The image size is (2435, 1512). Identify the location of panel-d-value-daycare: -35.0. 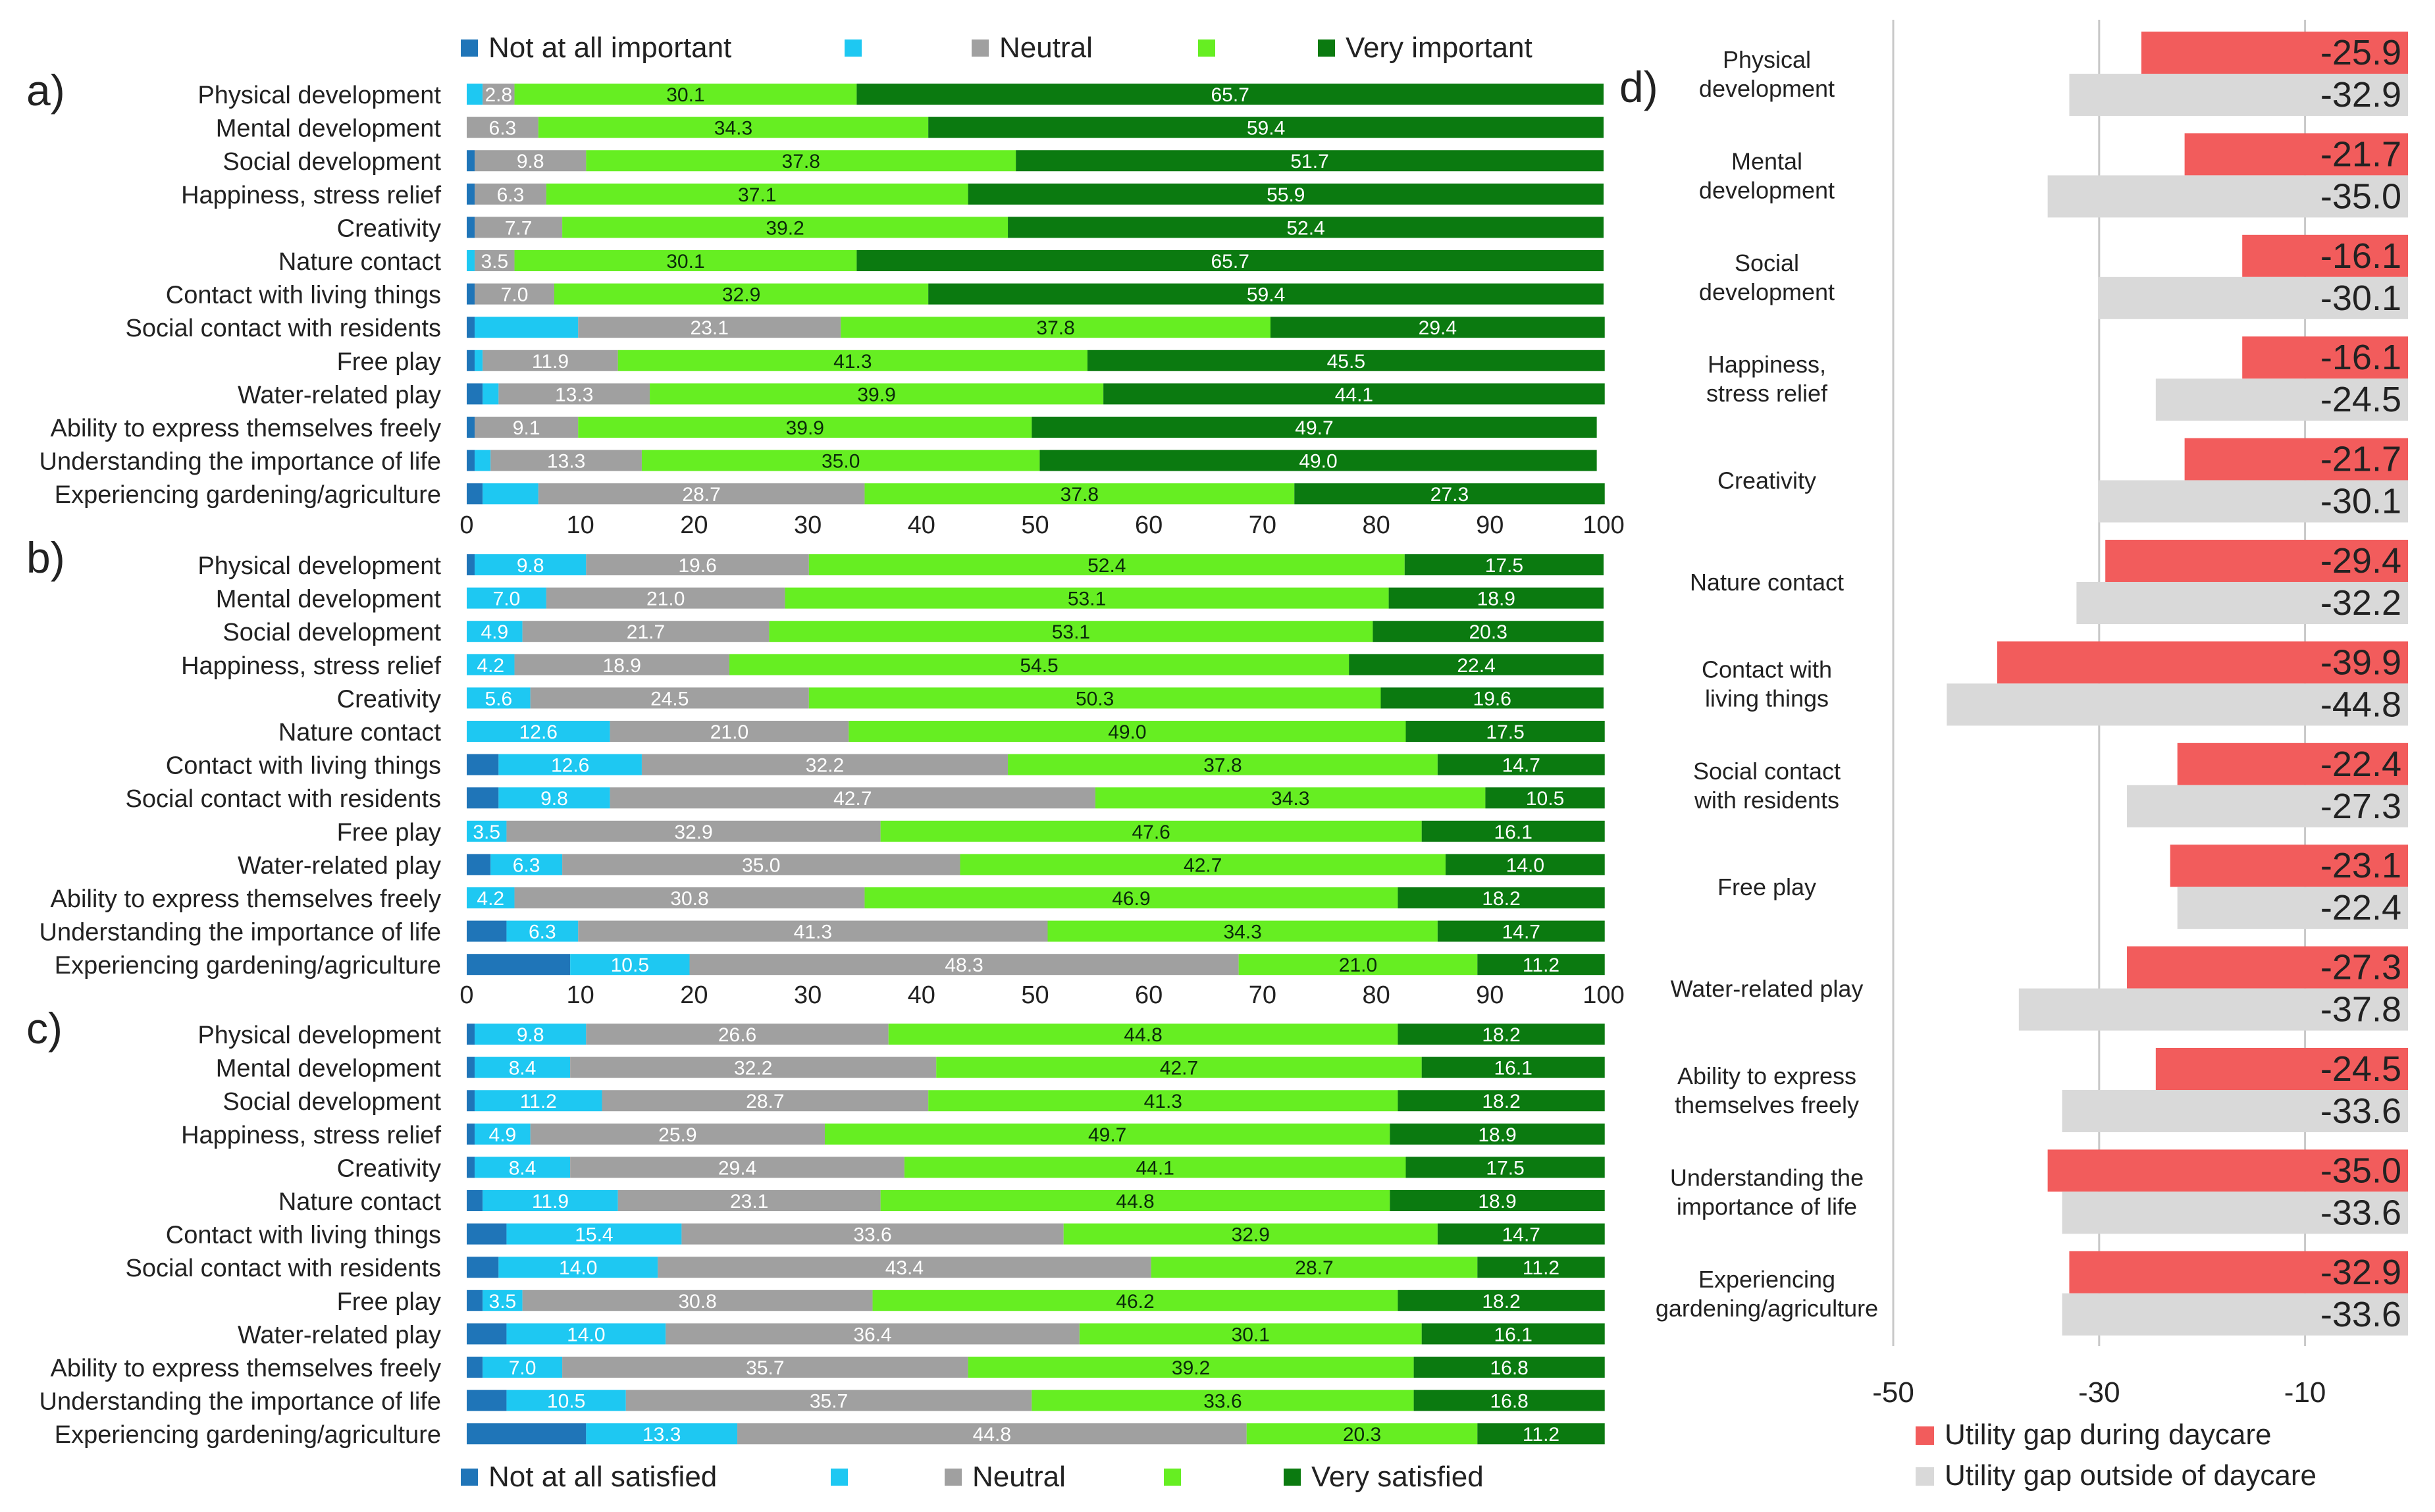
(2360, 1170).